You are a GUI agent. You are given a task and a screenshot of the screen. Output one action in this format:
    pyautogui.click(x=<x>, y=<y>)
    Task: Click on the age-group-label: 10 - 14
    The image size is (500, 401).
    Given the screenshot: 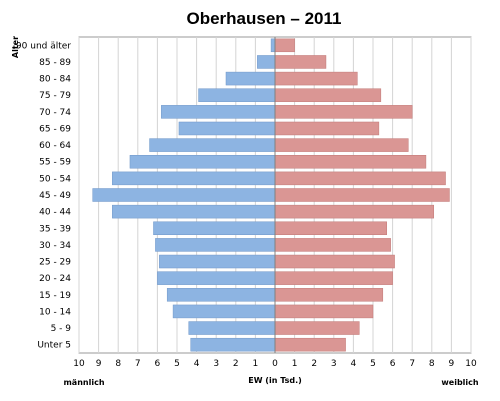 What is the action you would take?
    pyautogui.click(x=55, y=312)
    